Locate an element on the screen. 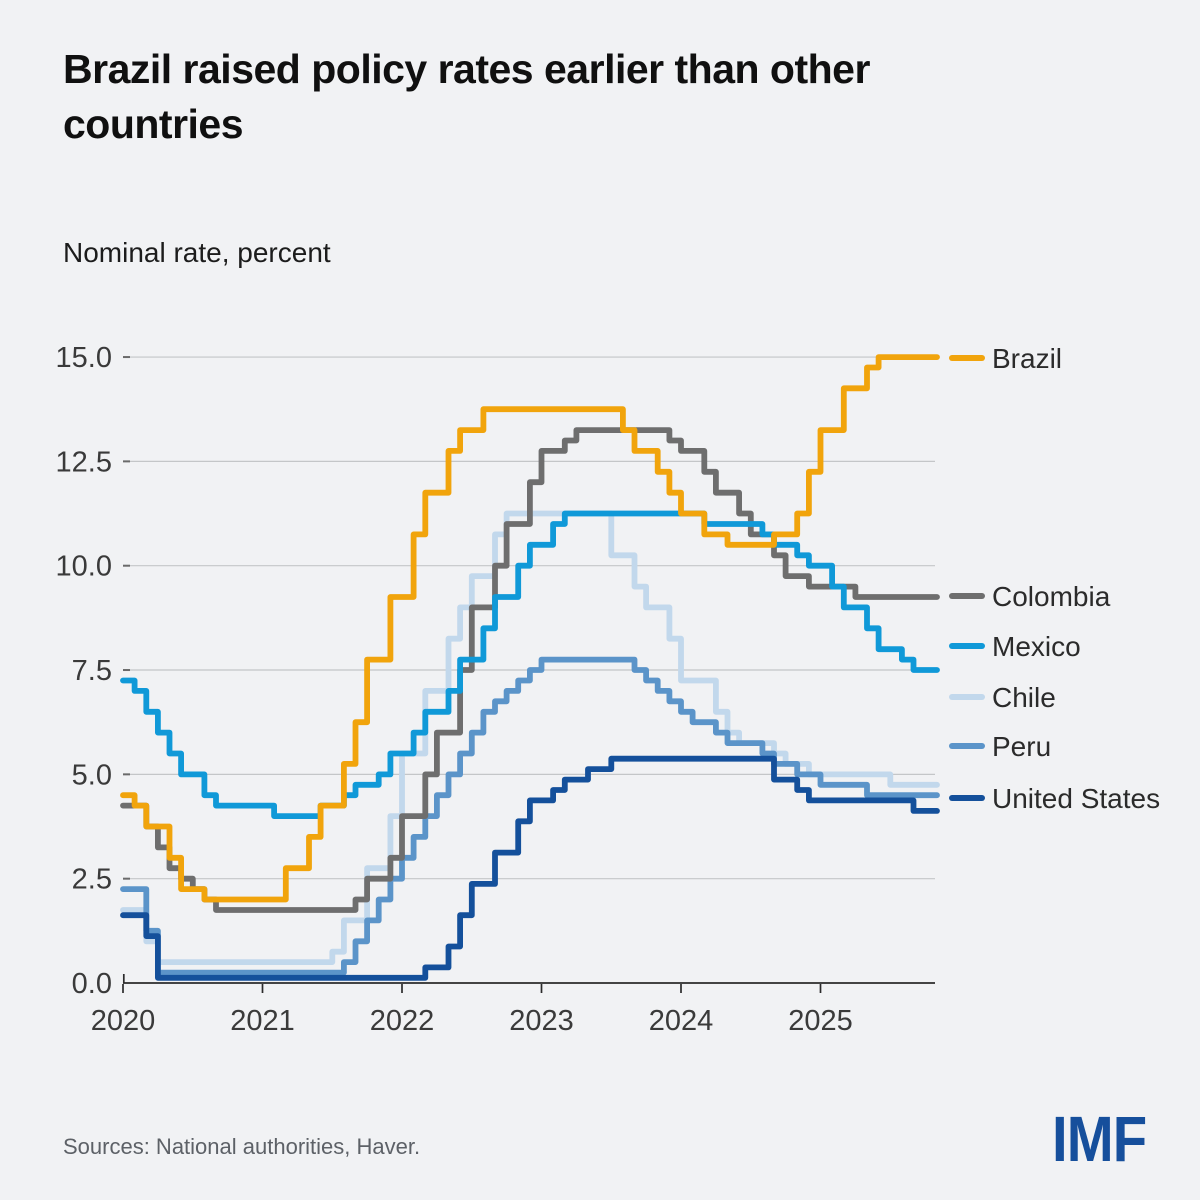 This screenshot has height=1200, width=1200. imf-logo: IMF is located at coordinates (1099, 1139).